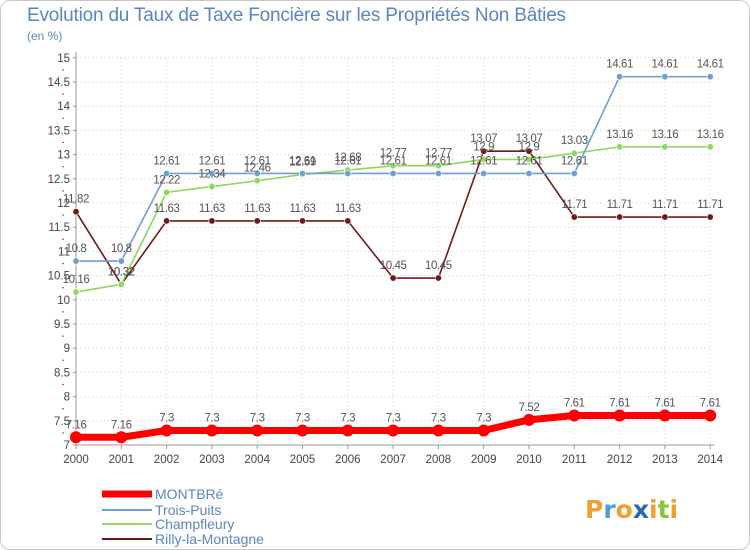 The width and height of the screenshot is (750, 550). What do you see at coordinates (529, 460) in the screenshot?
I see `x-tick-label: 2010` at bounding box center [529, 460].